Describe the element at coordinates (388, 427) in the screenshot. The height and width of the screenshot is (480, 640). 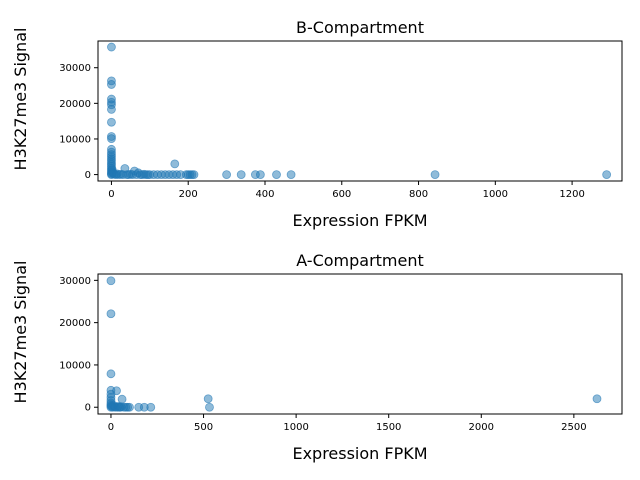
I see `x-tick-label: 1500` at that location.